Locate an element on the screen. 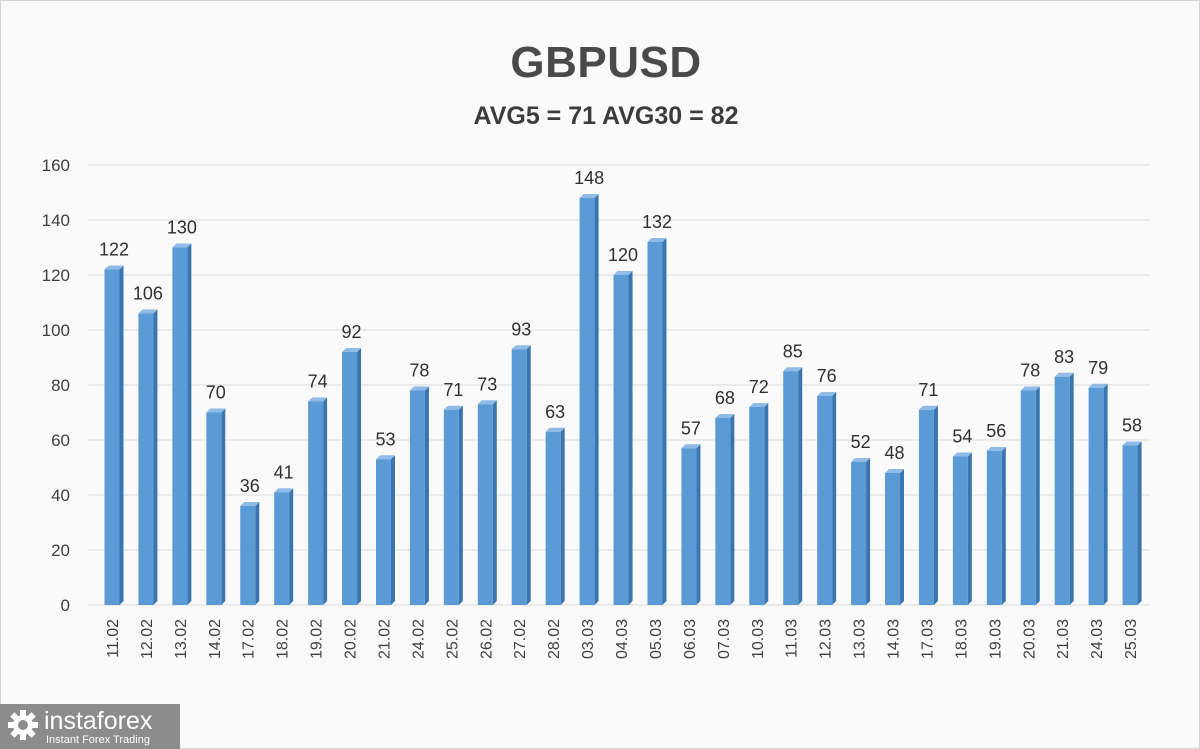 Image resolution: width=1200 pixels, height=749 pixels. x-tick-label: 21.03 is located at coordinates (1063, 639).